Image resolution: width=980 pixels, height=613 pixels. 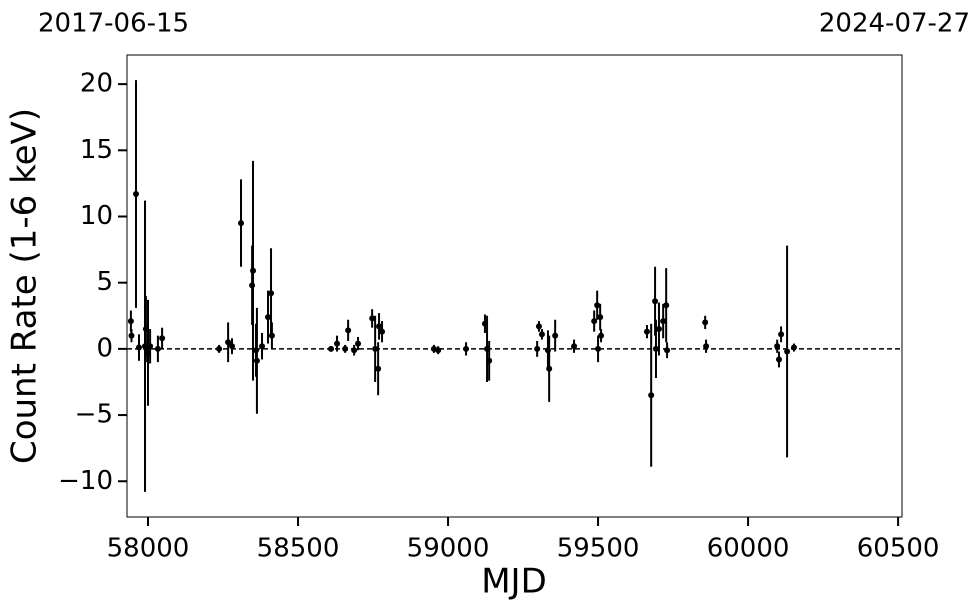 What do you see at coordinates (898, 549) in the screenshot?
I see `x-tick-label: 60500` at bounding box center [898, 549].